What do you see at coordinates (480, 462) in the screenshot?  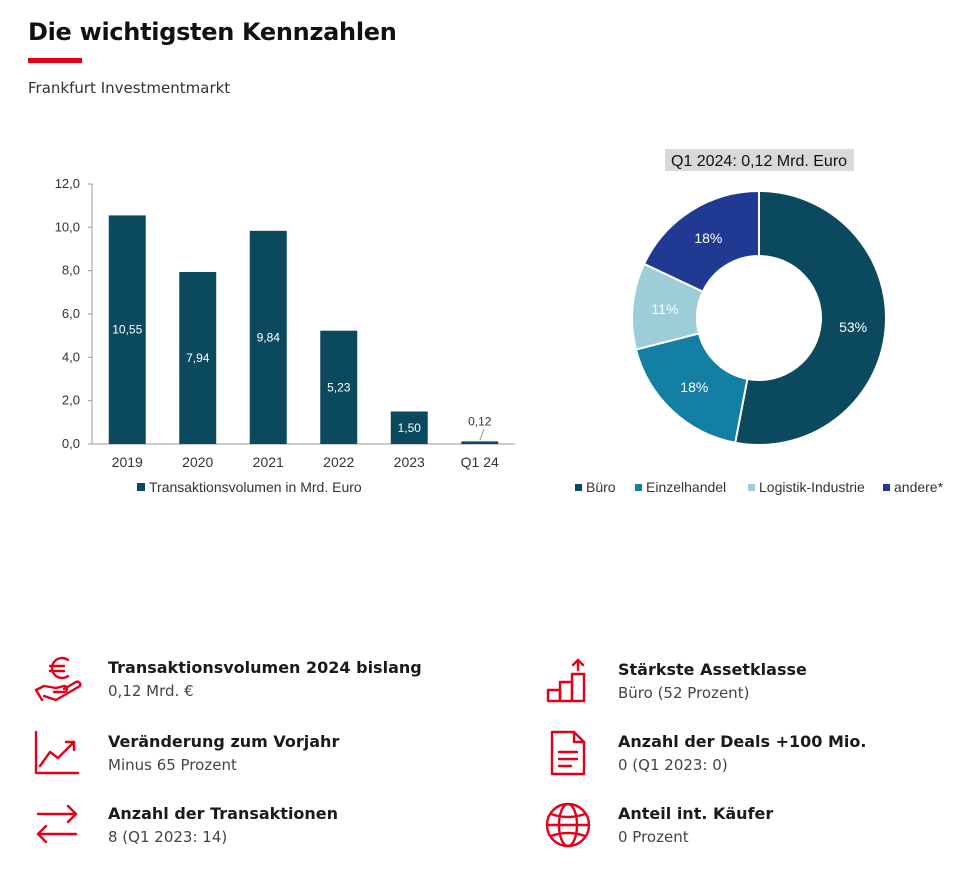 I see `x-tick-label: Q1 24` at bounding box center [480, 462].